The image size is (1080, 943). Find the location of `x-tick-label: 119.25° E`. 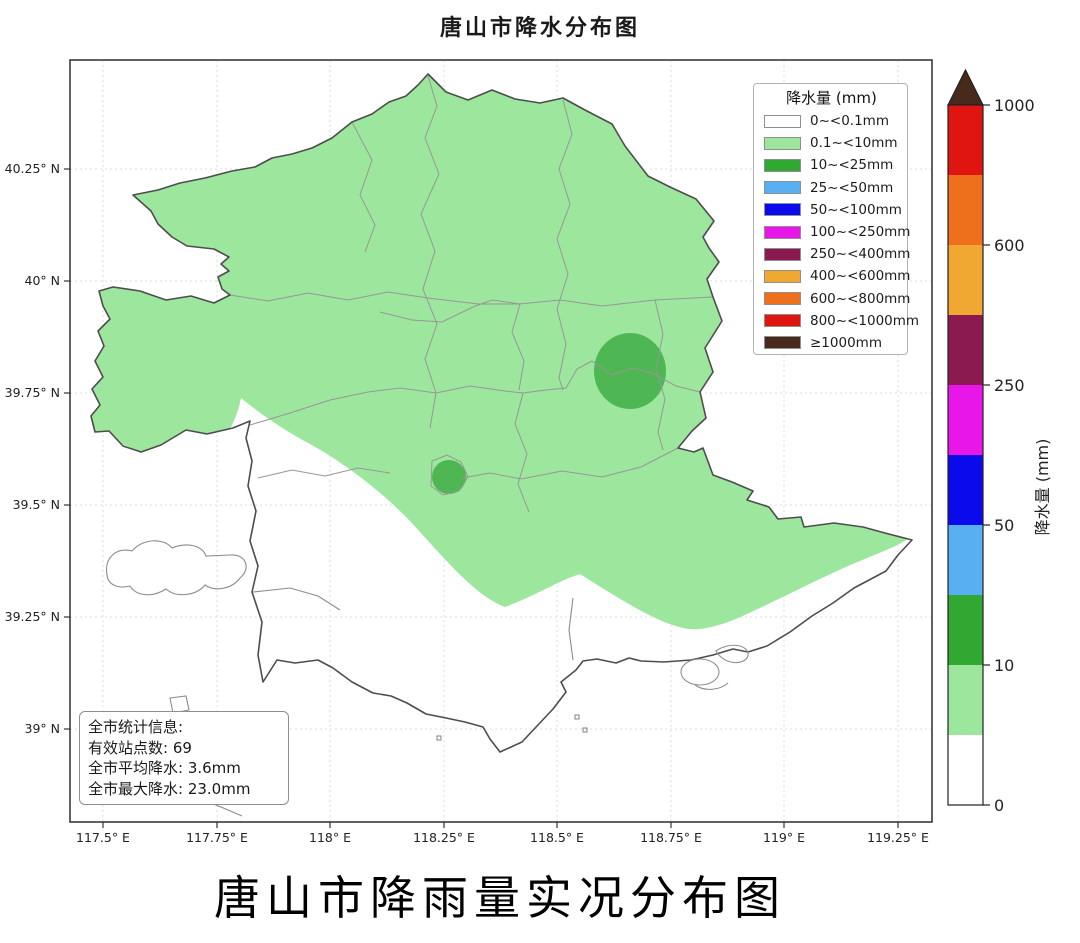

x-tick-label: 119.25° E is located at coordinates (898, 837).